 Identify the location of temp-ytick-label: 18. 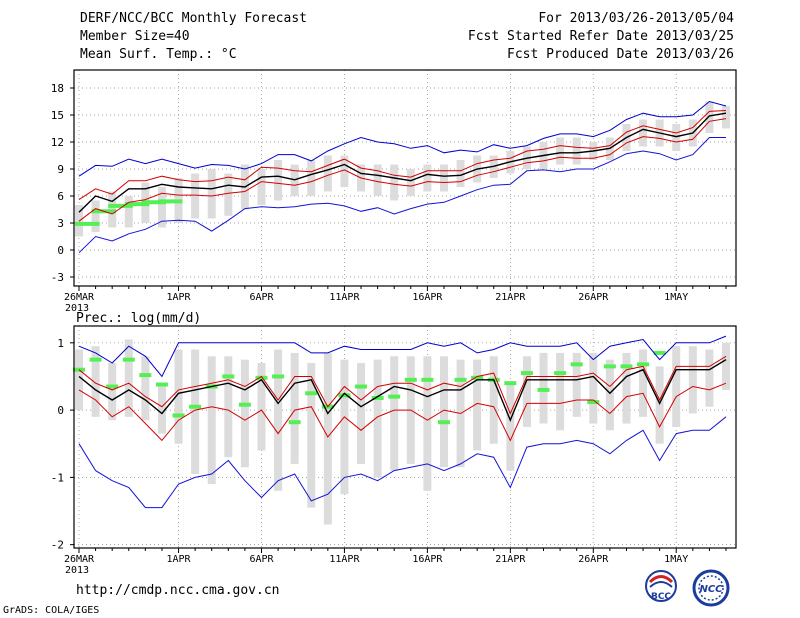
(57, 88).